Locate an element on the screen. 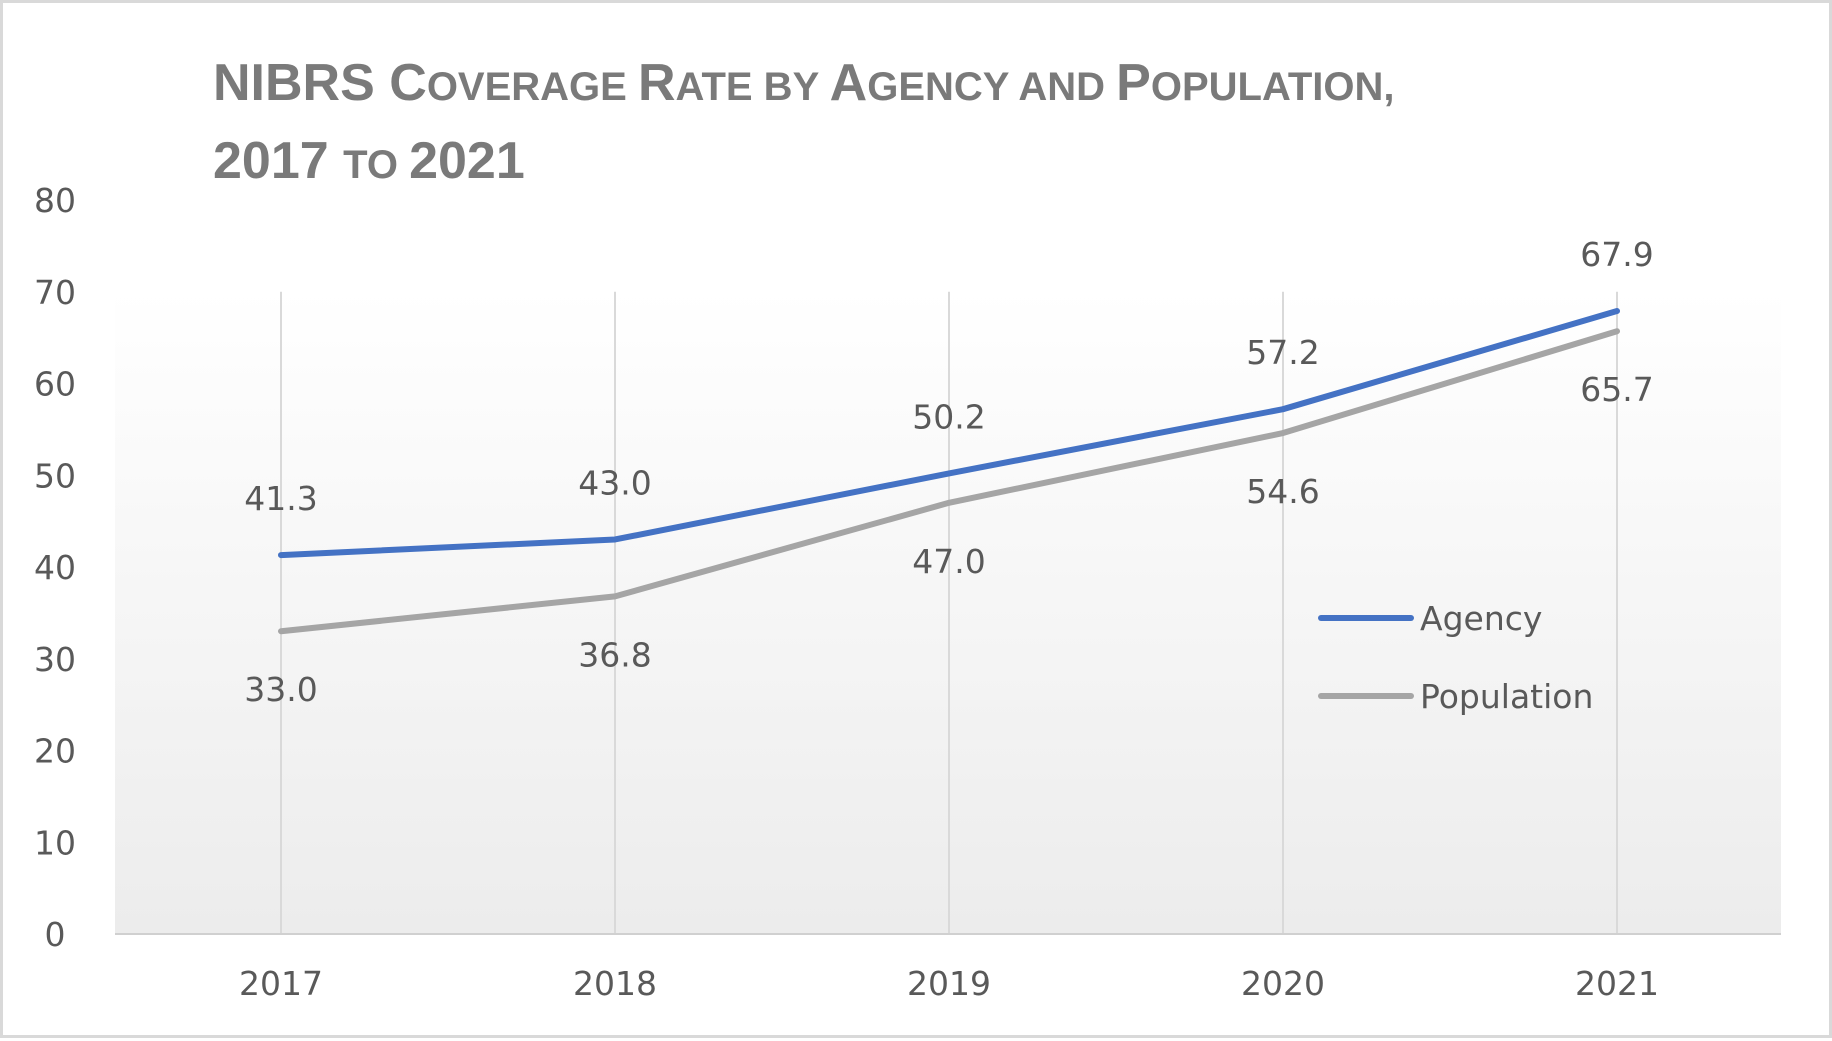 The height and width of the screenshot is (1041, 1832). chart-title-segment: R is located at coordinates (657, 83).